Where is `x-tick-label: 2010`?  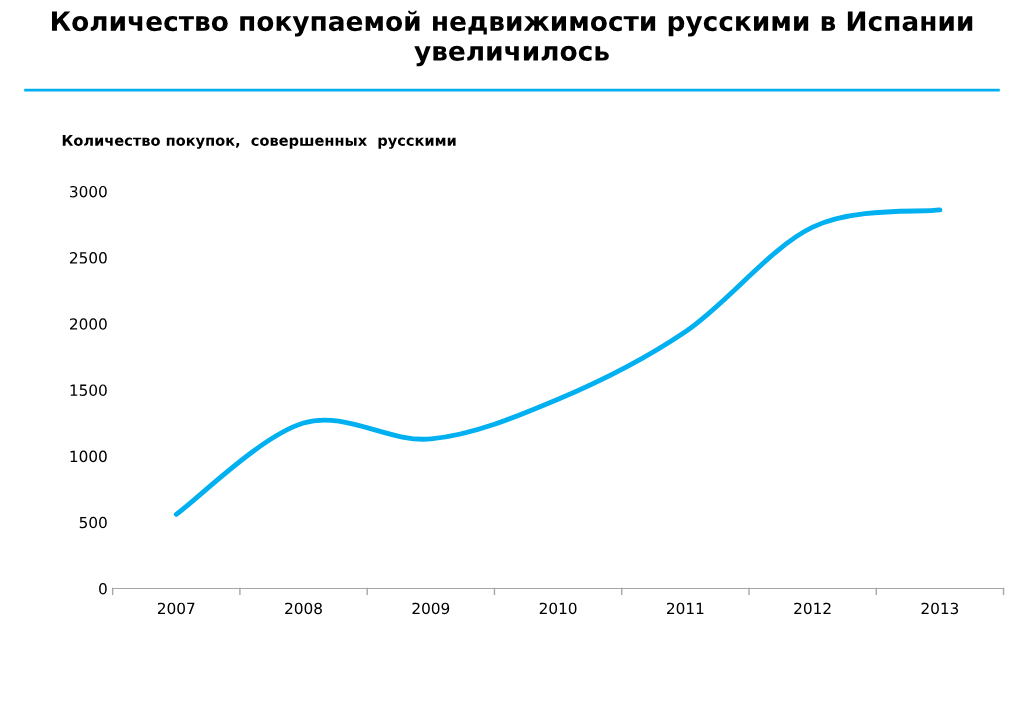 x-tick-label: 2010 is located at coordinates (558, 608).